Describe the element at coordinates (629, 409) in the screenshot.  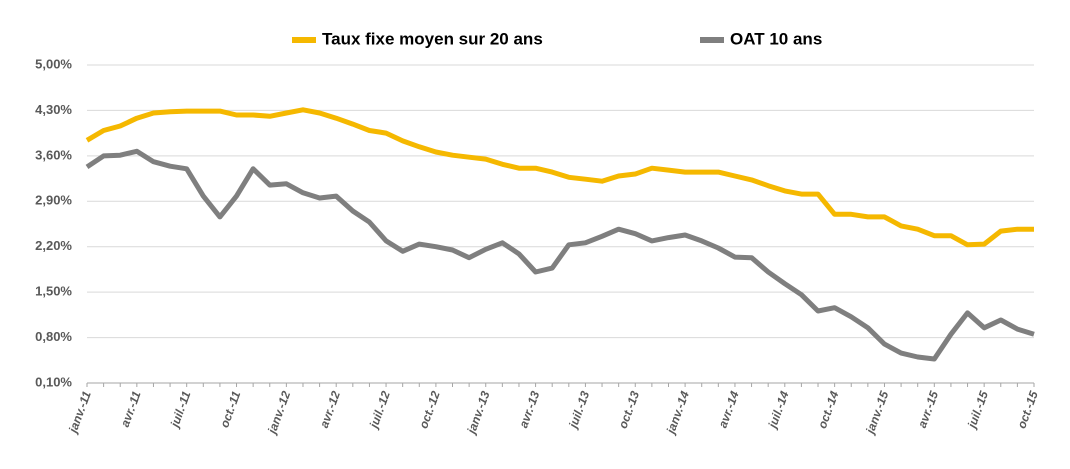
I see `x-tick-label: oct.-13` at that location.